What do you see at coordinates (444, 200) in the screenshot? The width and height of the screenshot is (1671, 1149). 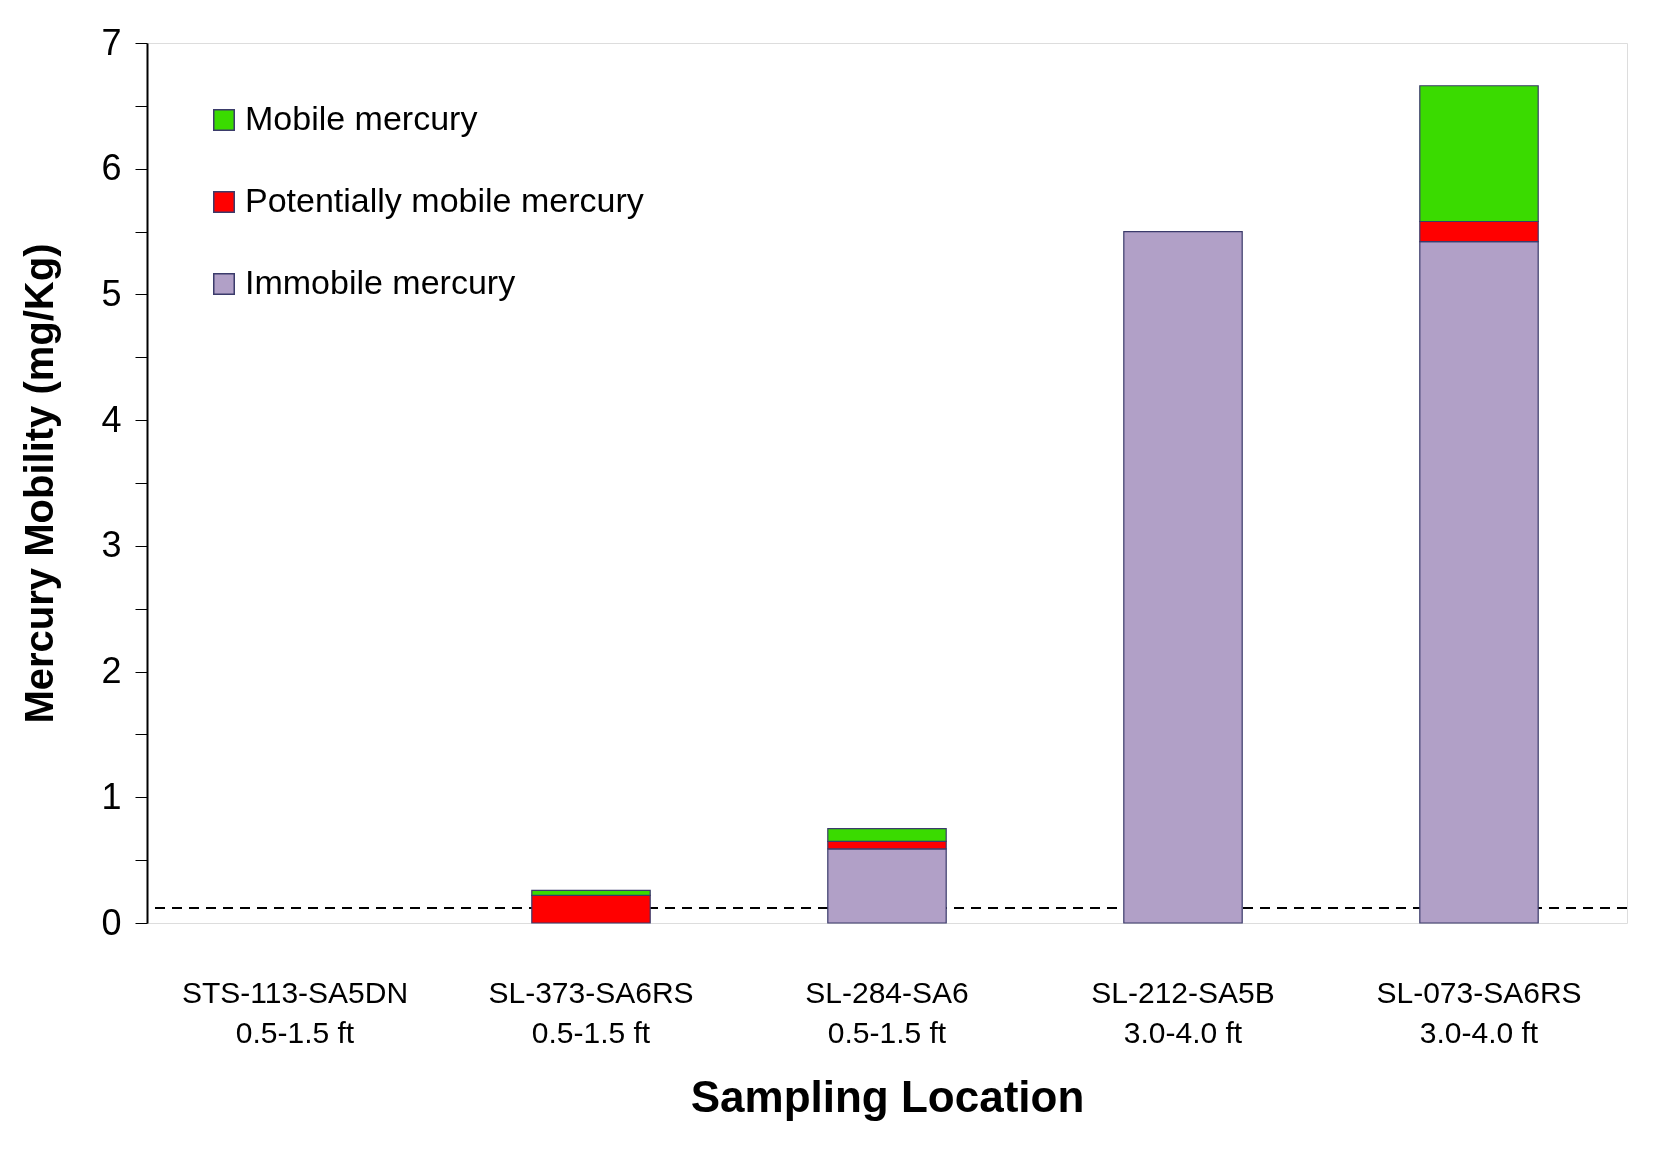 I see `legend-label: Potentially mobile mercury` at bounding box center [444, 200].